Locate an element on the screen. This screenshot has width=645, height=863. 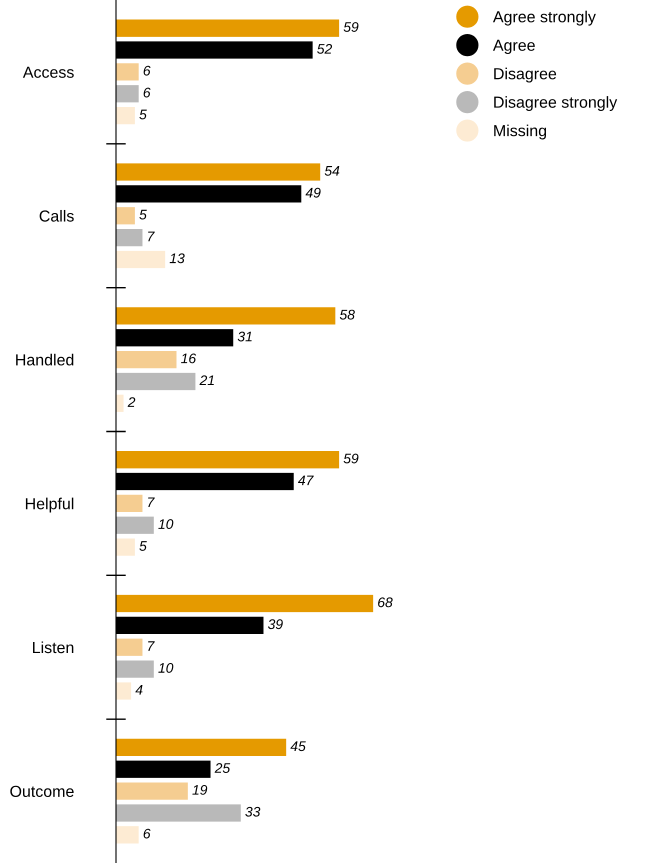
data-label: 21 is located at coordinates (206, 380).